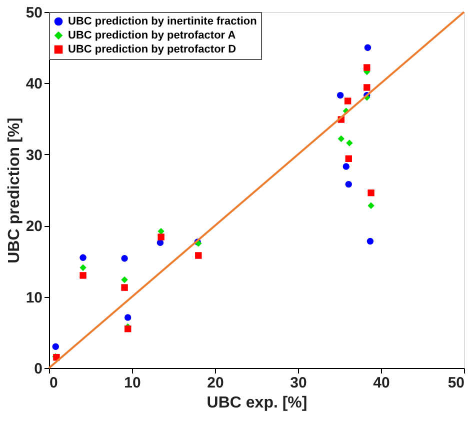 Image resolution: width=476 pixels, height=421 pixels. Describe the element at coordinates (132, 383) in the screenshot. I see `x-tick-label: 10` at that location.